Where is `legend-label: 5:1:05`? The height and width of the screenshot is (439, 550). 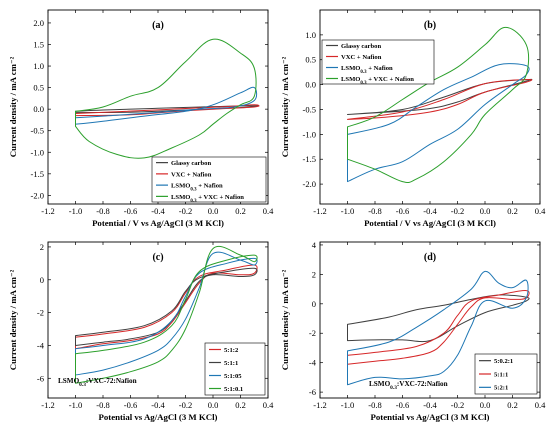 legend-label: 5:1:05 is located at coordinates (233, 376).